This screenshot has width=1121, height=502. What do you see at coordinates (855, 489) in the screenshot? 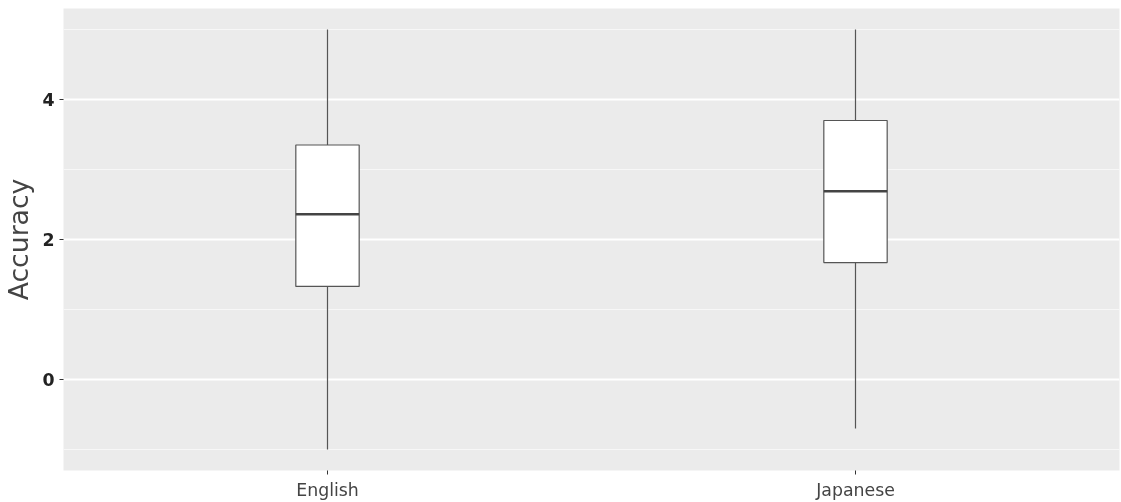
I see `x-tick-label: Japanese` at bounding box center [855, 489].